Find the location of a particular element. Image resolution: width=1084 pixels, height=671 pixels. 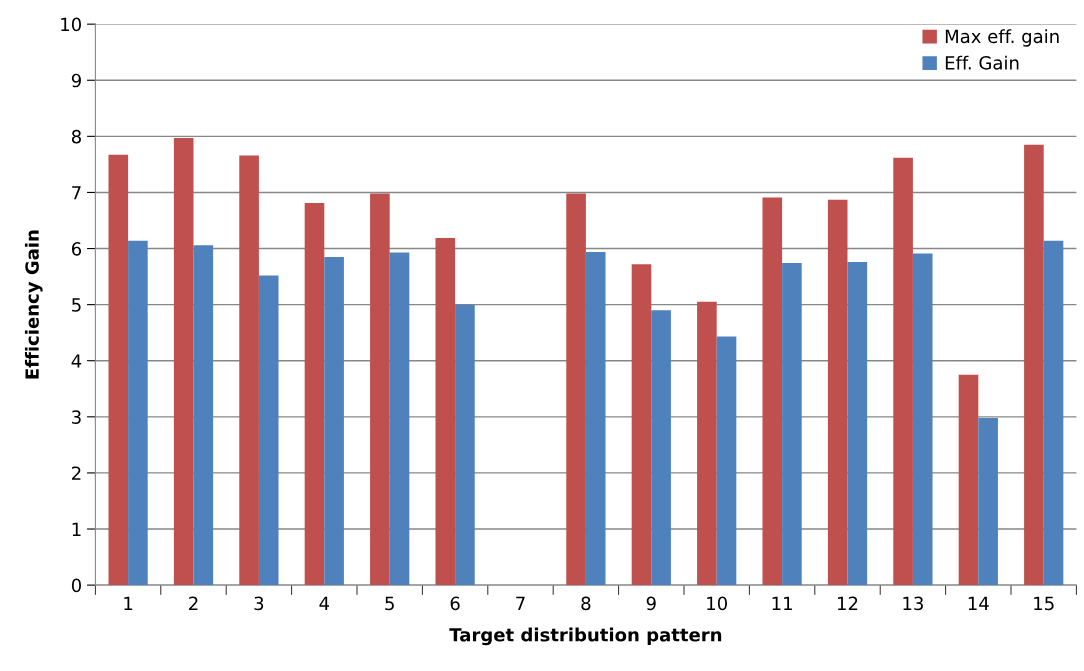

x-tick-label: 5 is located at coordinates (389, 603).